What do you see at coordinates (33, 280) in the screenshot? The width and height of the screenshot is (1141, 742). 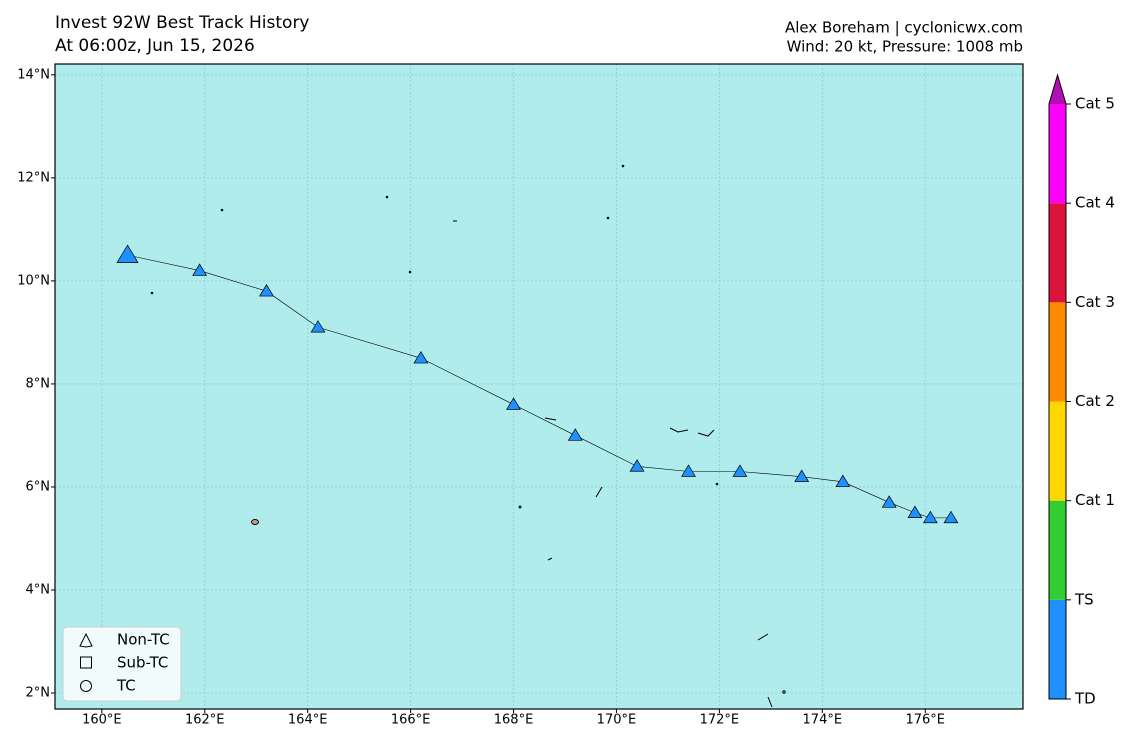 I see `y-tick-label: 10°N` at bounding box center [33, 280].